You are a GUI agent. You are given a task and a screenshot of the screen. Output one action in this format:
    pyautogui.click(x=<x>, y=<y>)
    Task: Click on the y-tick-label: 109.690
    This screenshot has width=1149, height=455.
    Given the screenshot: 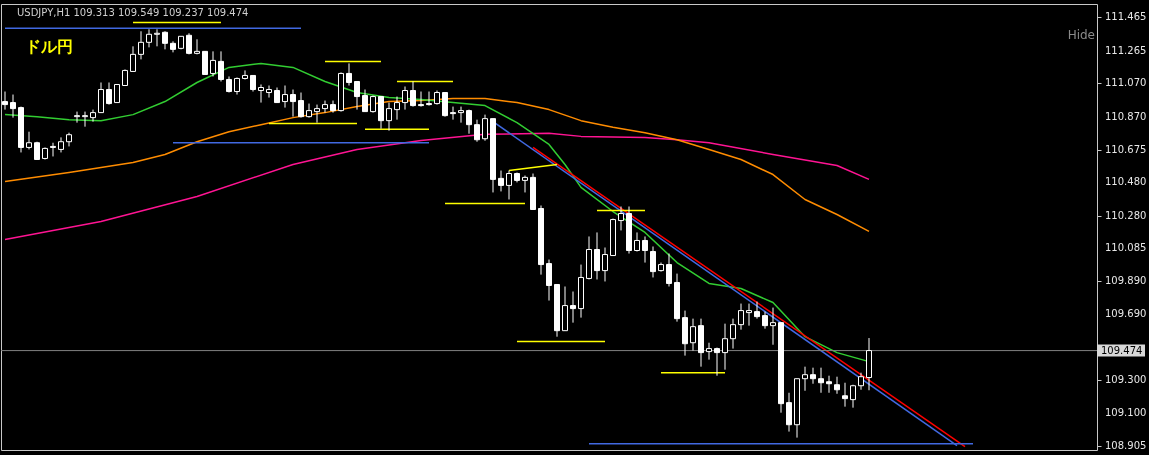 What is the action you would take?
    pyautogui.click(x=1126, y=314)
    